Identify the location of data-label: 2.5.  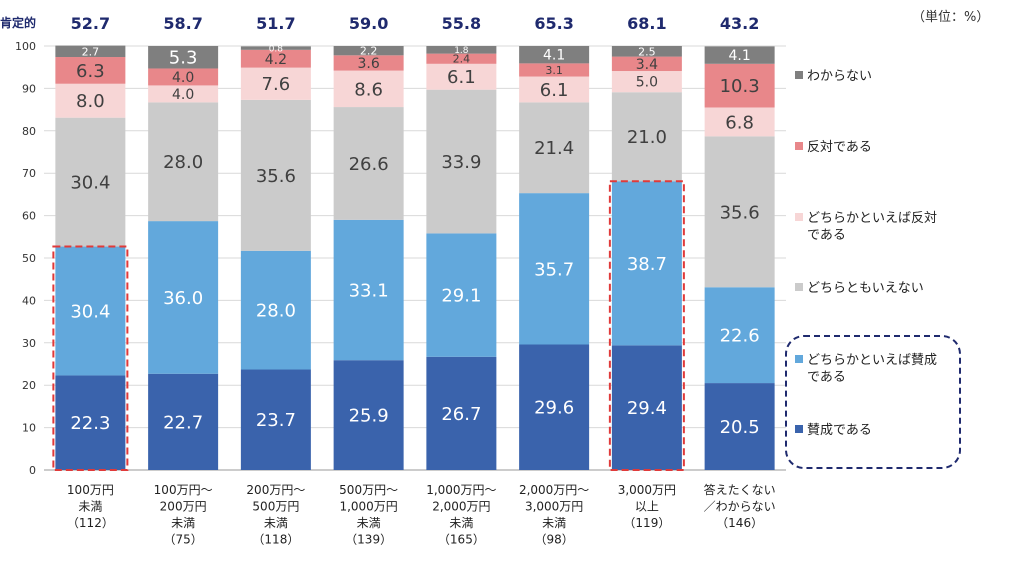
(647, 51).